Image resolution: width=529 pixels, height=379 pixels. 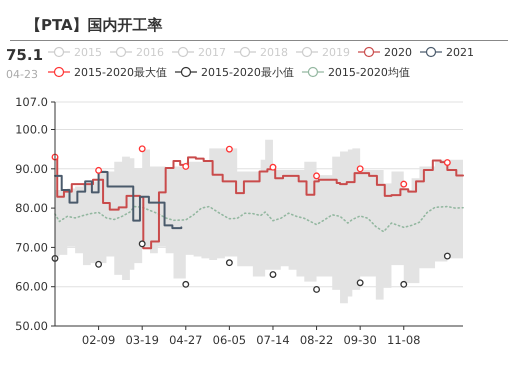 What do you see at coordinates (403, 340) in the screenshot?
I see `x-tick-label: 11-08` at bounding box center [403, 340].